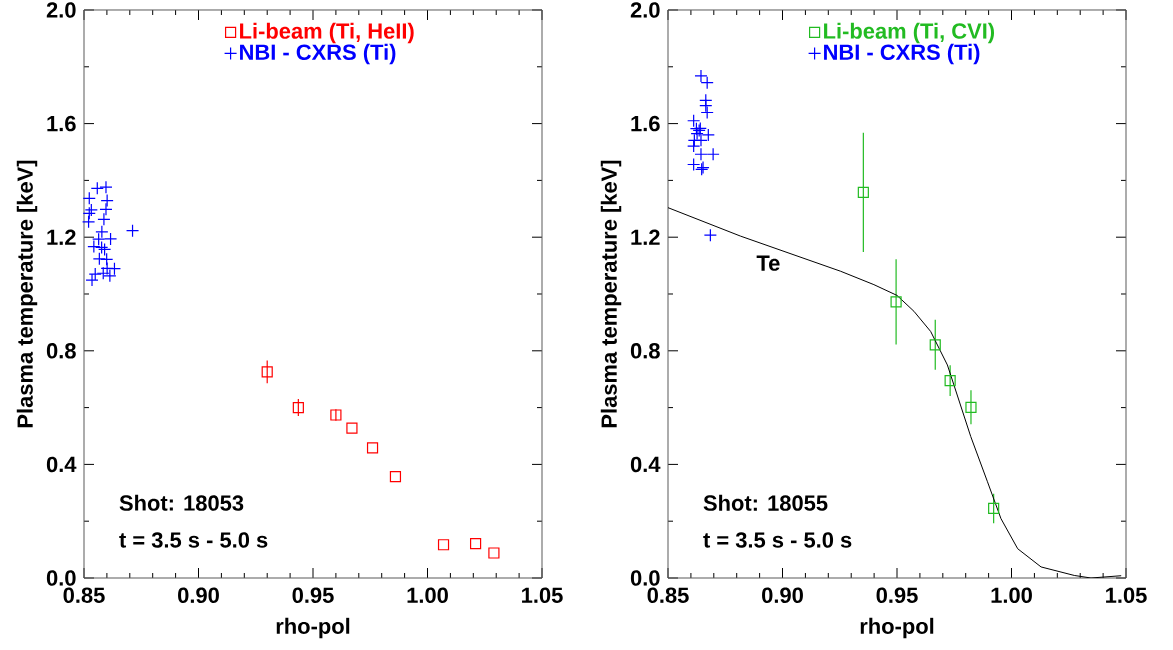 The height and width of the screenshot is (650, 1173). Describe the element at coordinates (909, 33) in the screenshot. I see `legend-label: Li-beam (Ti, CVI)` at that location.